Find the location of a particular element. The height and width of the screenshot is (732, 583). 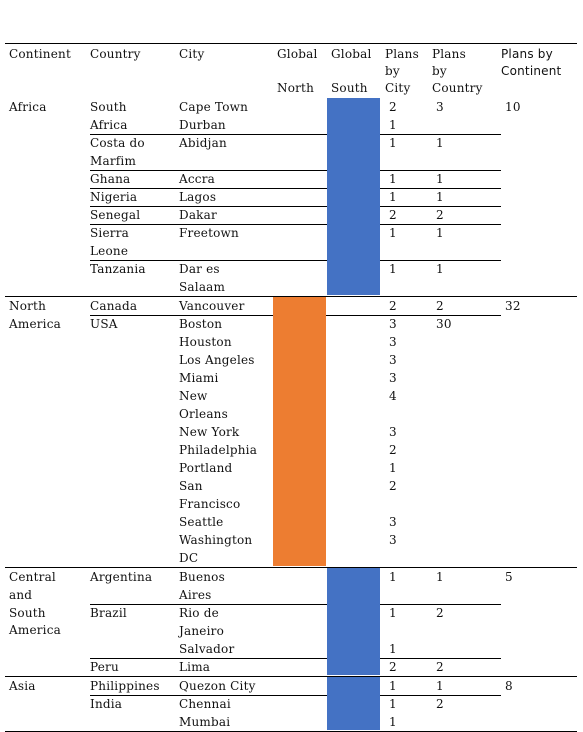

country-name: Brazil is located at coordinates (108, 613).